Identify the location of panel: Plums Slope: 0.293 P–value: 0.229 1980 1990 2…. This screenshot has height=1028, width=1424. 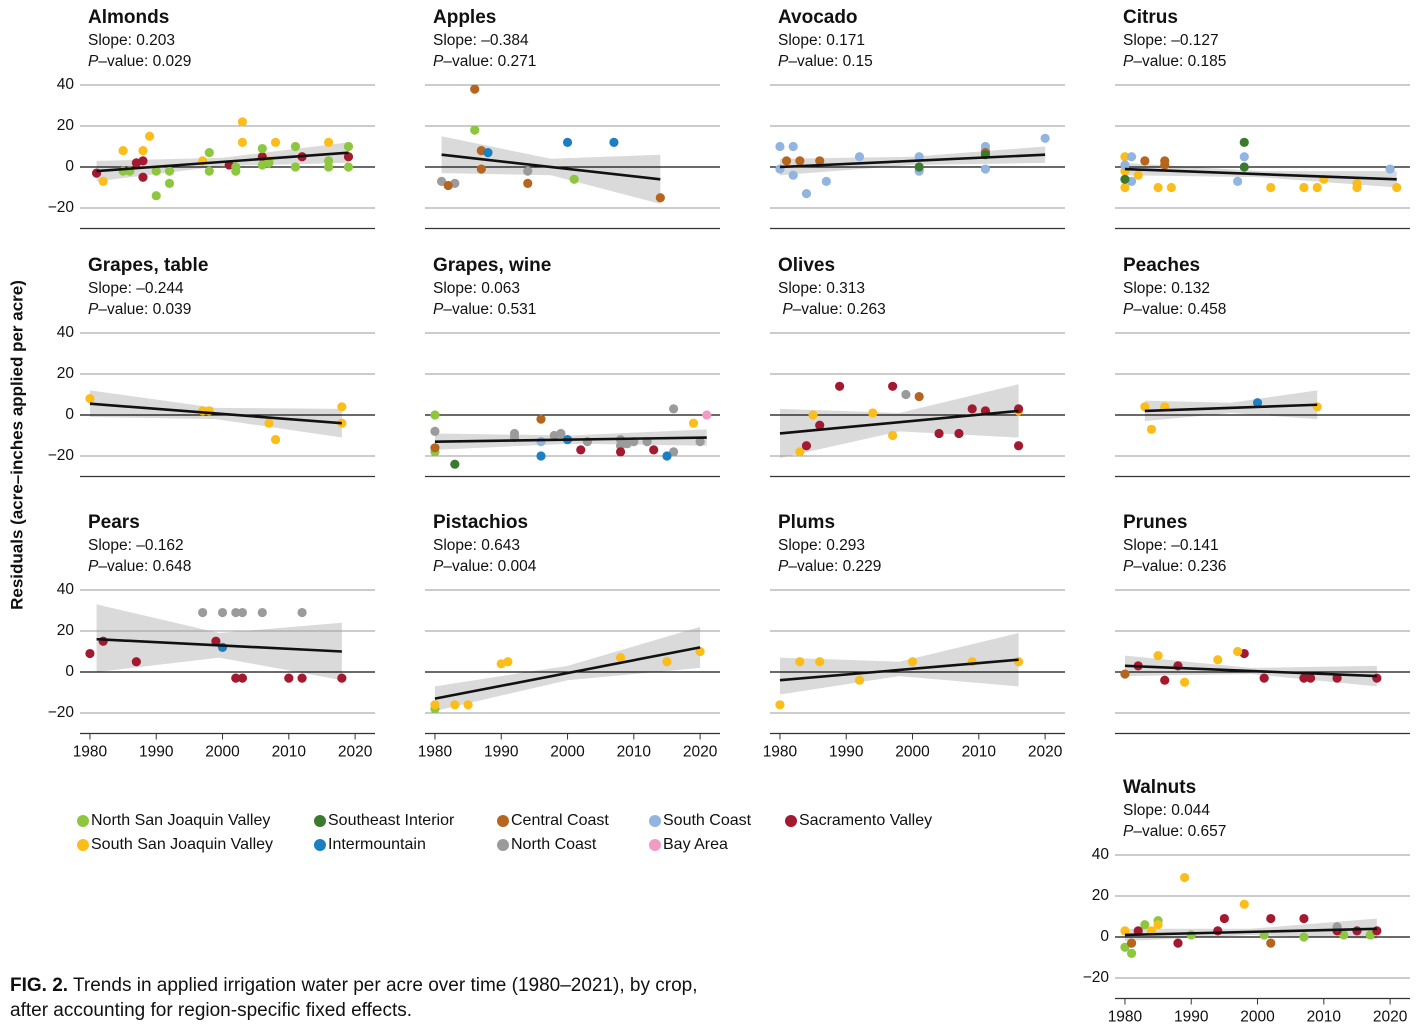
(914, 636).